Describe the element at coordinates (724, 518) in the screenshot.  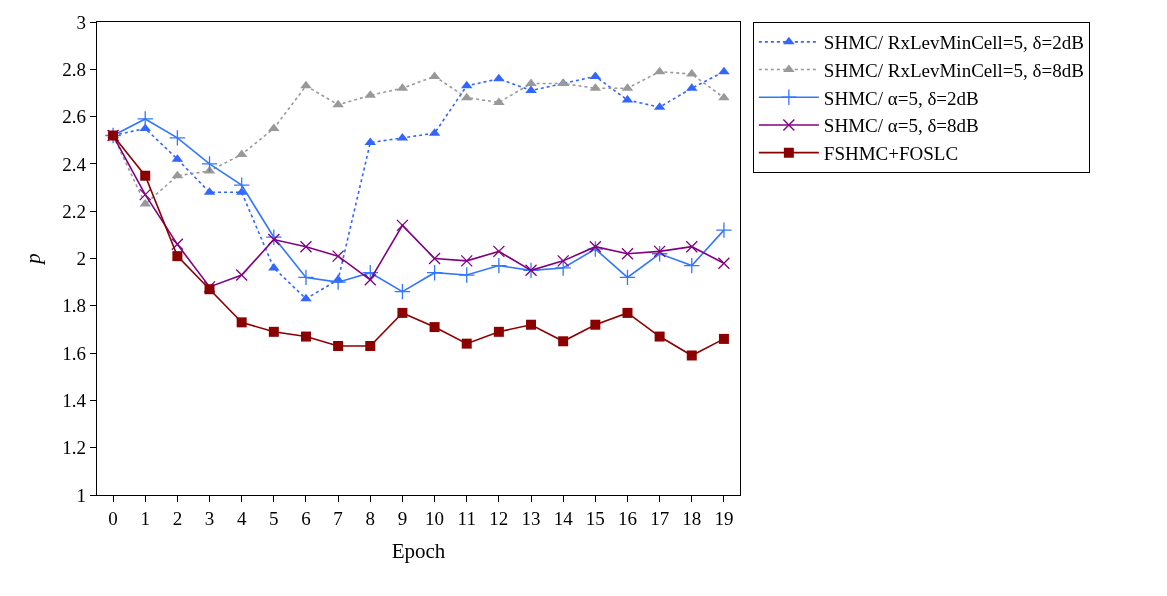
I see `x-tick-label: 19` at that location.